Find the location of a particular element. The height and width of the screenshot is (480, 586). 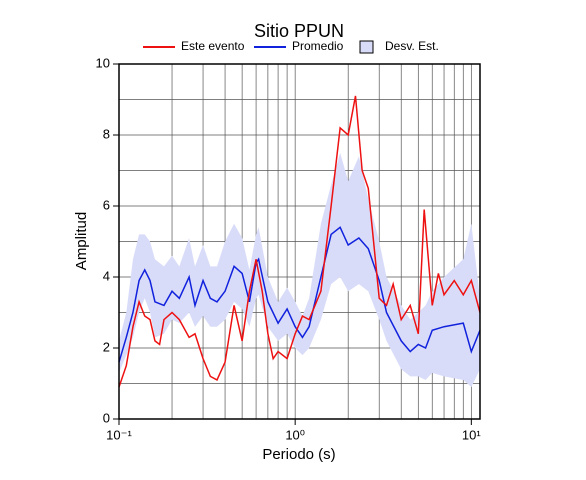

y-tick-label: 0 is located at coordinates (106, 417).